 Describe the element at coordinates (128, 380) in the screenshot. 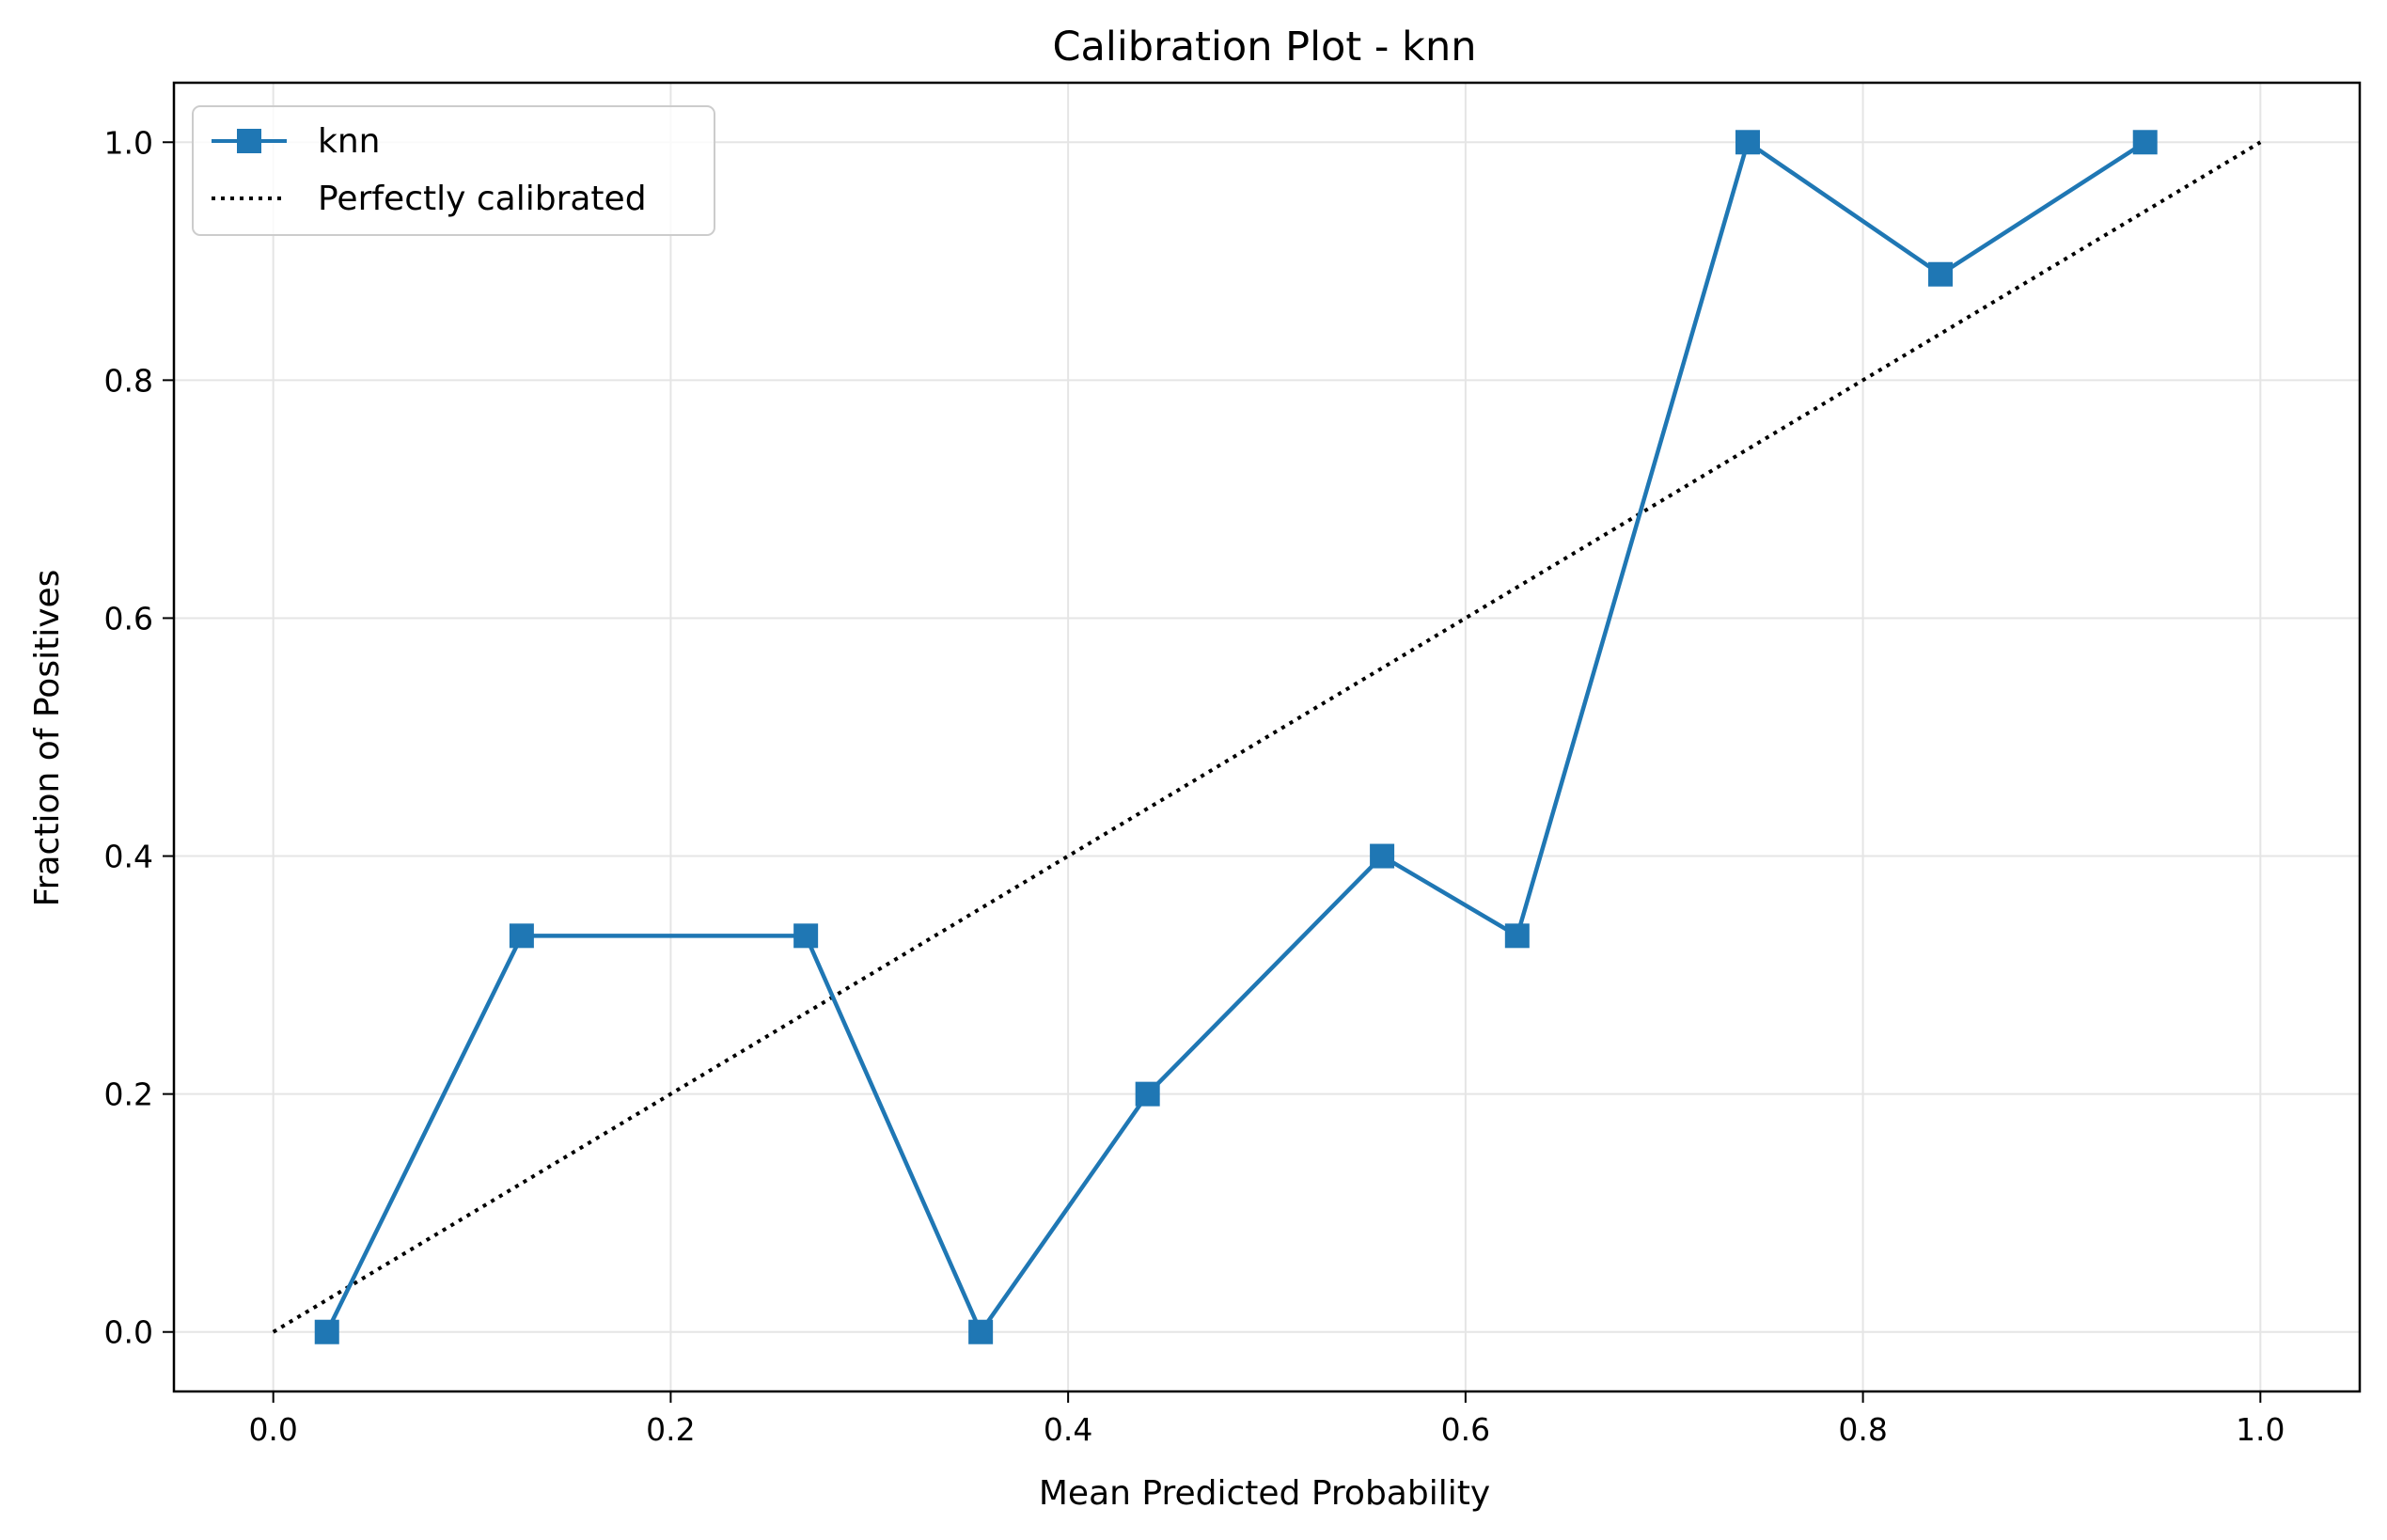

I see `y-tick-label: 0.8` at that location.